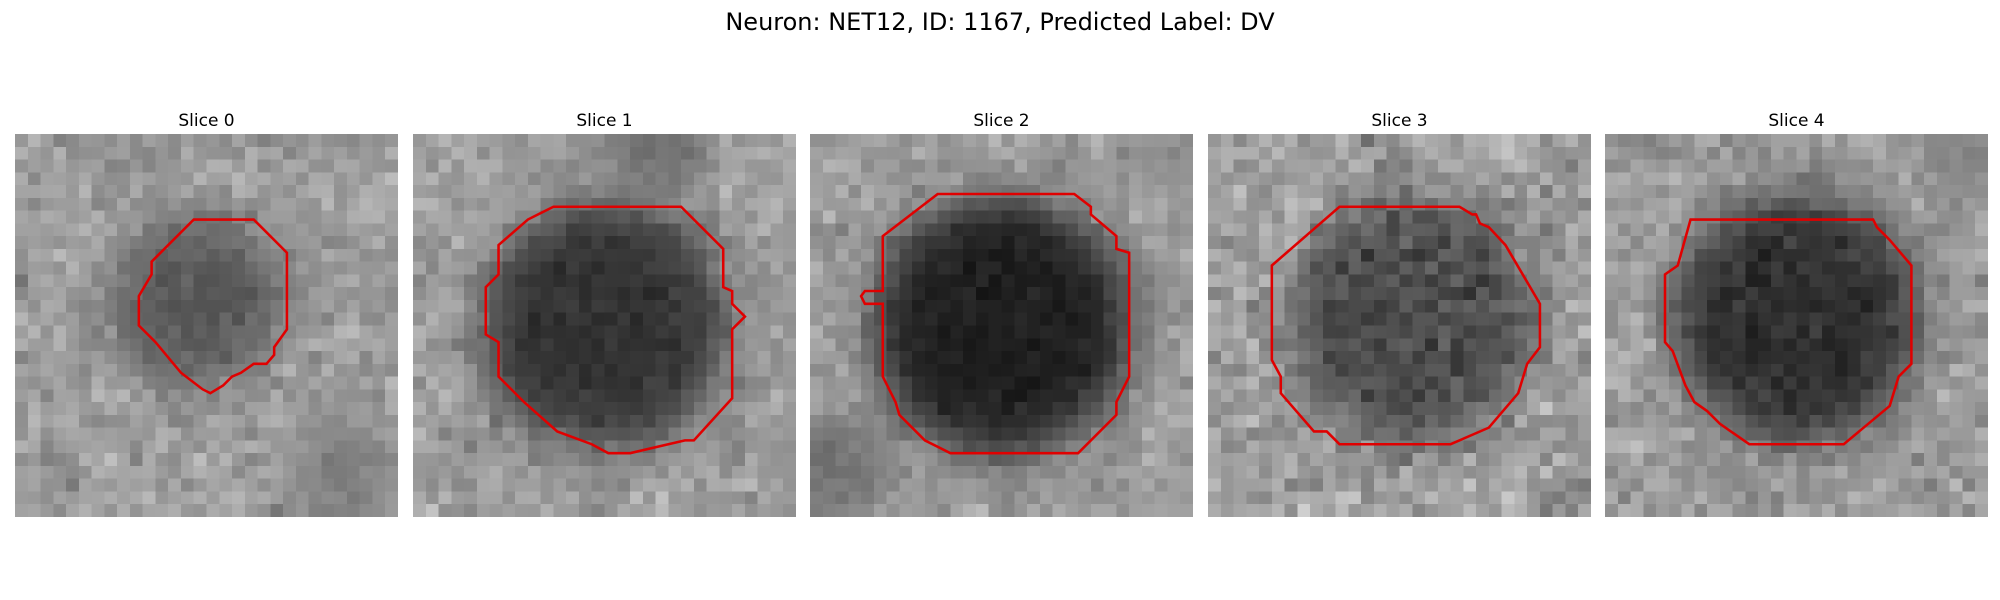  What do you see at coordinates (206, 121) in the screenshot?
I see `slice-title: Slice 0` at bounding box center [206, 121].